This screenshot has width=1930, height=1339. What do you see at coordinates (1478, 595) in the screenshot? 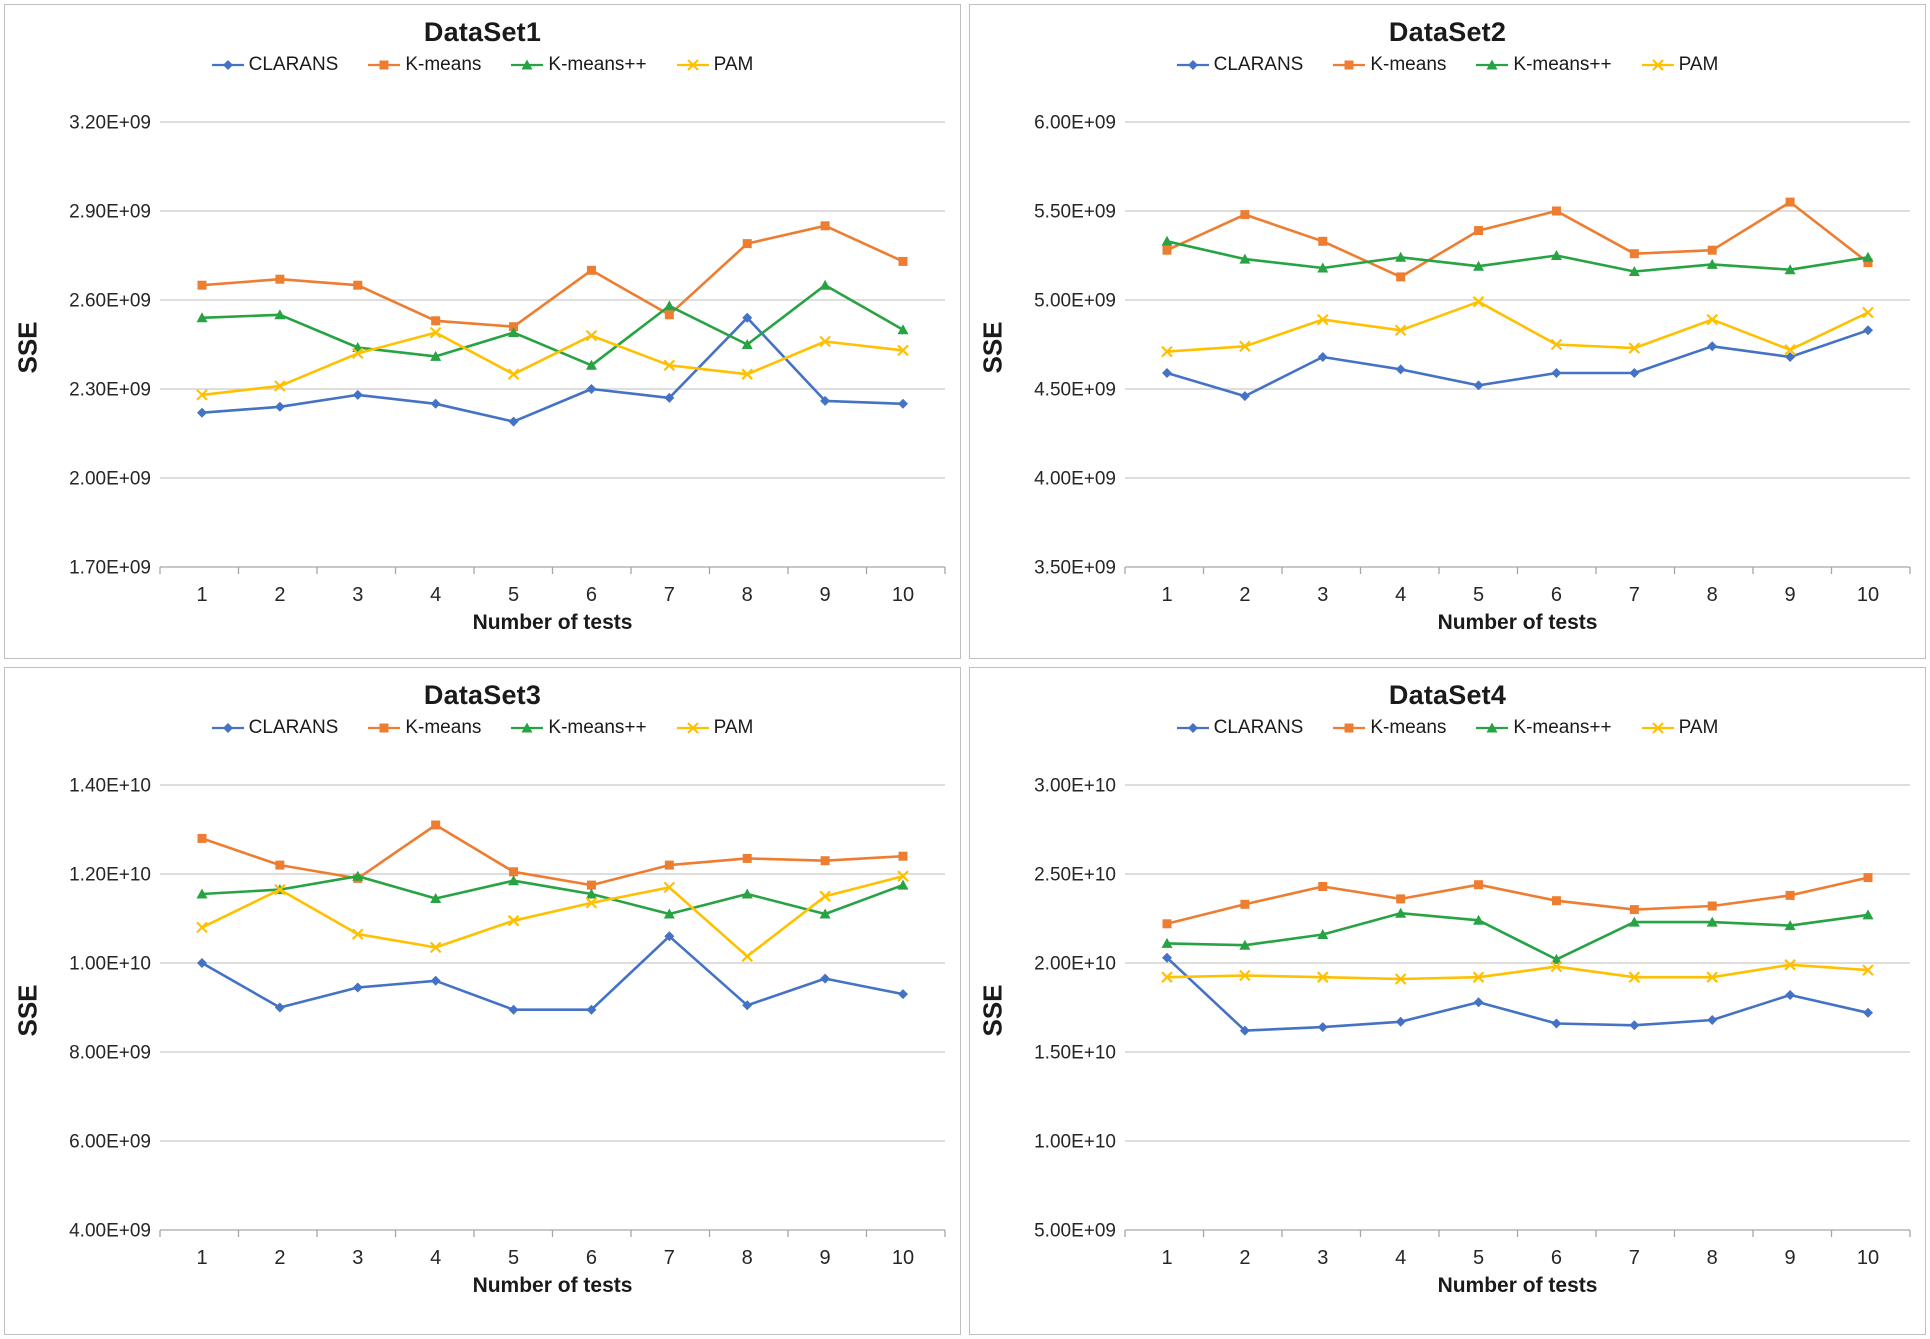
I see `x-tick-label: 5` at bounding box center [1478, 595].